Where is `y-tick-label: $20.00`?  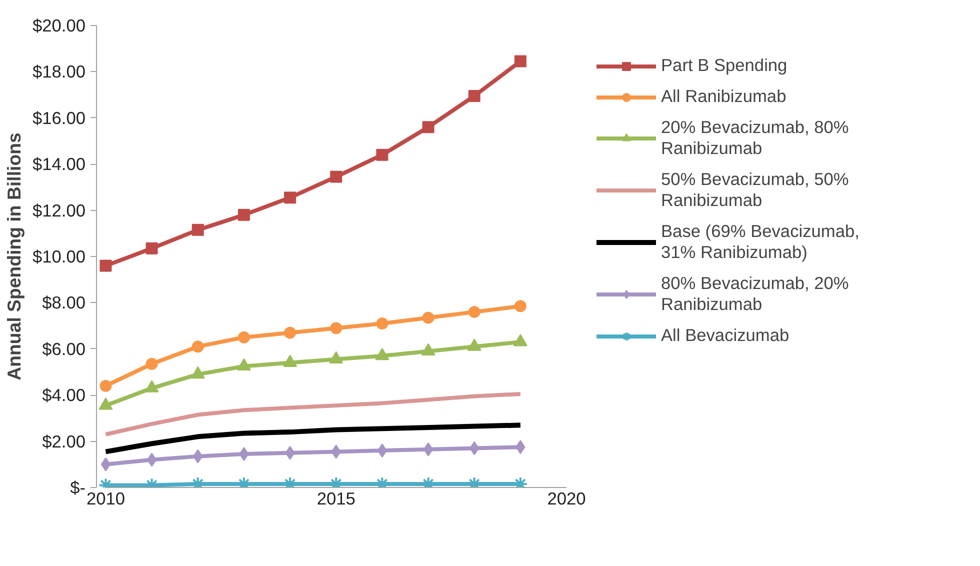 y-tick-label: $20.00 is located at coordinates (59, 26).